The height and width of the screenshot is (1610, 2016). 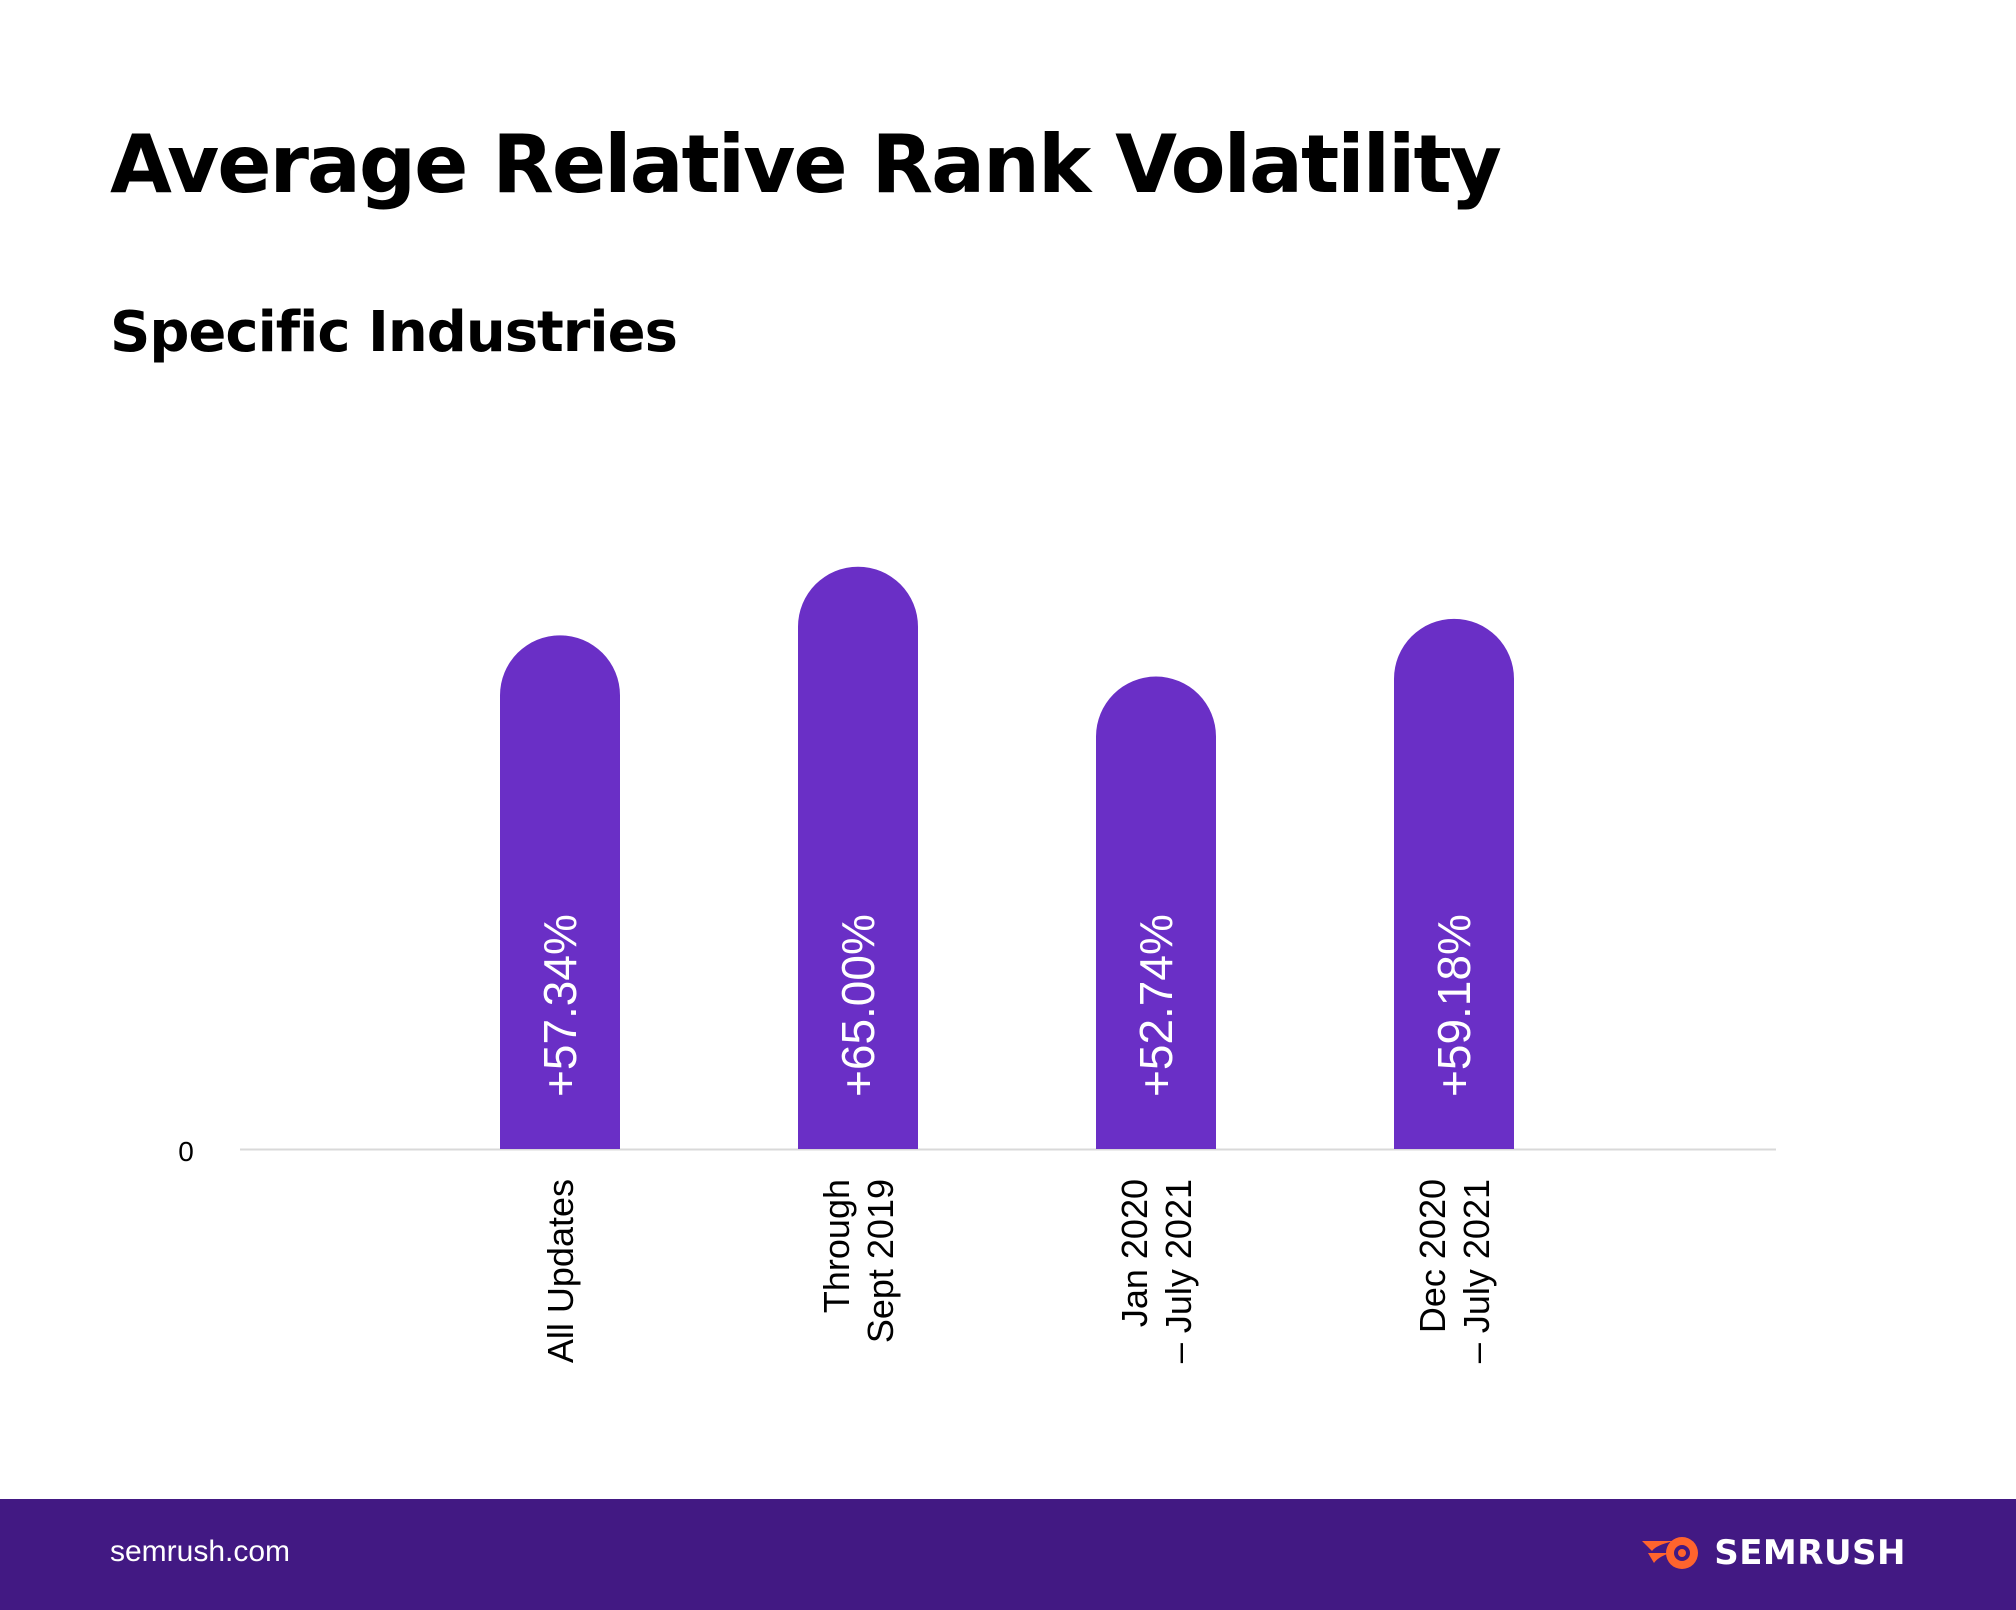 I want to click on y-tick-label: 0, so click(x=186, y=1151).